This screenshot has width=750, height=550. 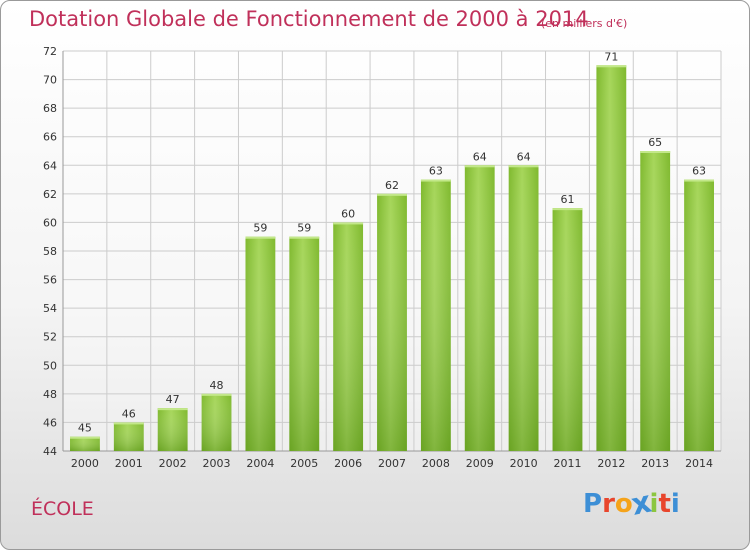 I want to click on bar-shade-2013, so click(x=655, y=301).